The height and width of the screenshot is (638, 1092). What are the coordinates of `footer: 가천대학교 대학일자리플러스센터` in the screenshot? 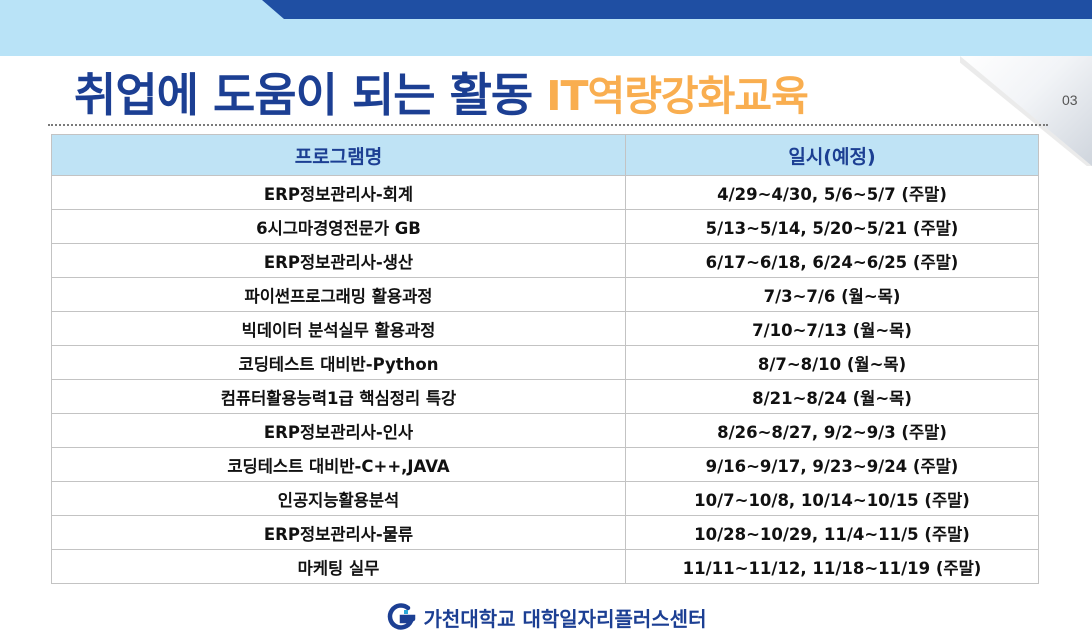 It's located at (546, 617).